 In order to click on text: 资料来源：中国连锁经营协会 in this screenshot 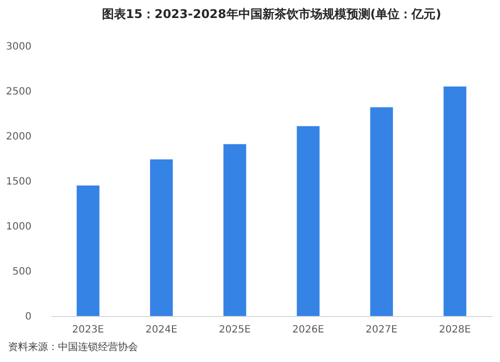, I will do `click(73, 347)`.